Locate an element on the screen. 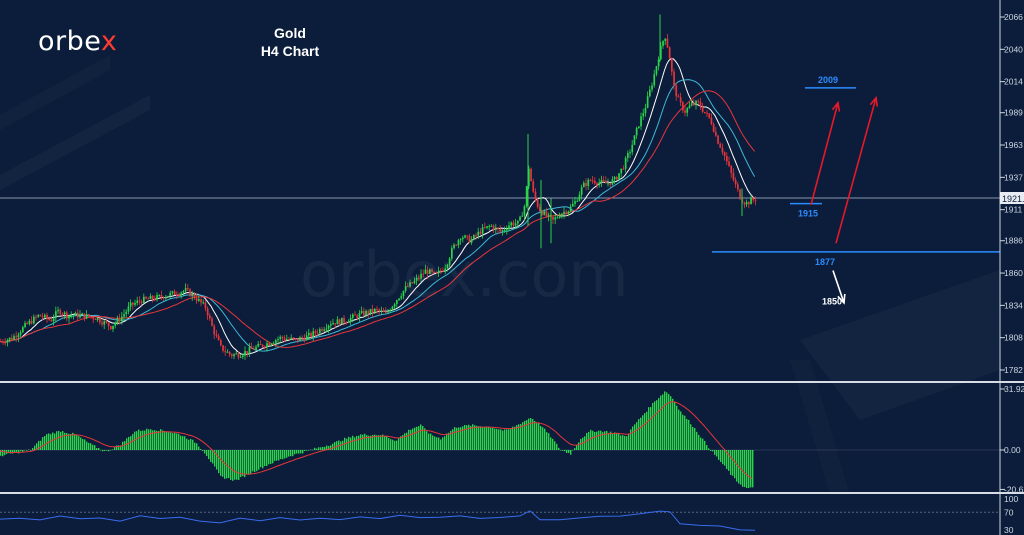 Image resolution: width=1024 pixels, height=535 pixels. axis-tick-label: 1963 is located at coordinates (1013, 145).